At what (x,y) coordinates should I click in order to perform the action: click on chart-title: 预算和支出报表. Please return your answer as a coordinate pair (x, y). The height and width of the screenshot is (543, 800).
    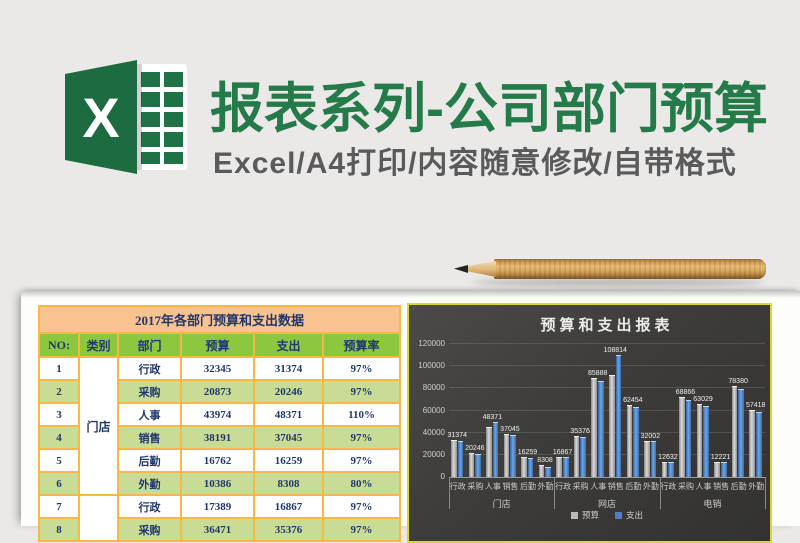
    Looking at the image, I should click on (607, 326).